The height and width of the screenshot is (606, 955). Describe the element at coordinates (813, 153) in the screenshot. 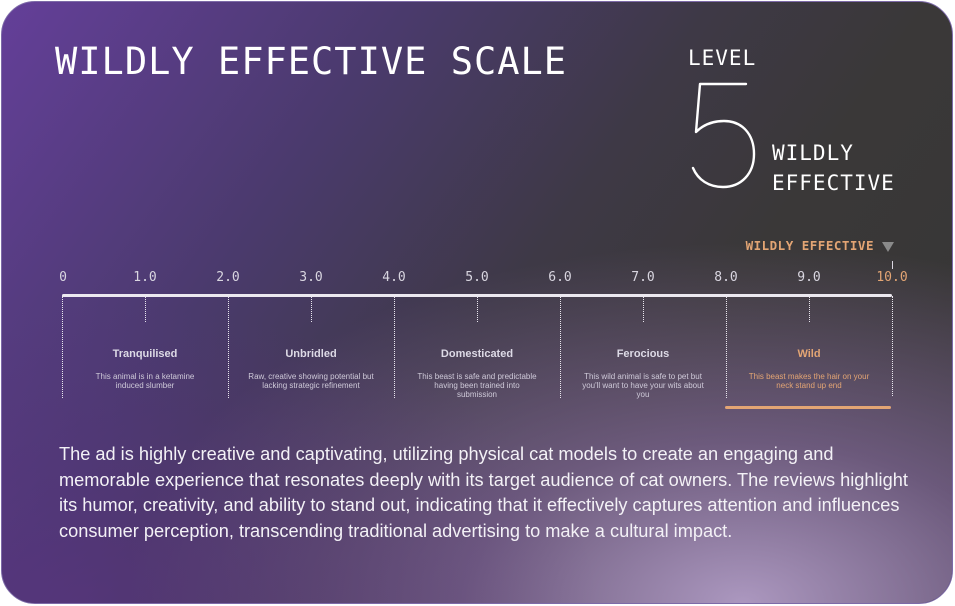

I see `level-description-line1: WILDLY` at that location.